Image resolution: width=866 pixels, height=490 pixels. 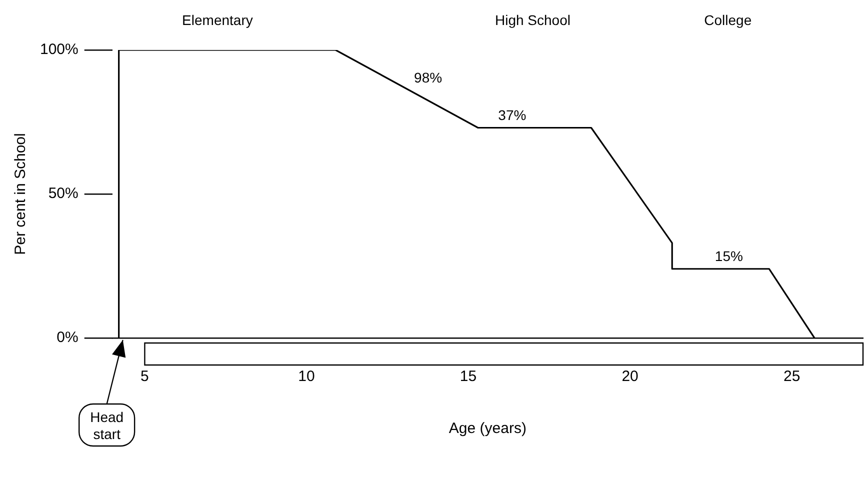 What do you see at coordinates (144, 377) in the screenshot?
I see `x-tick-label: 5` at bounding box center [144, 377].